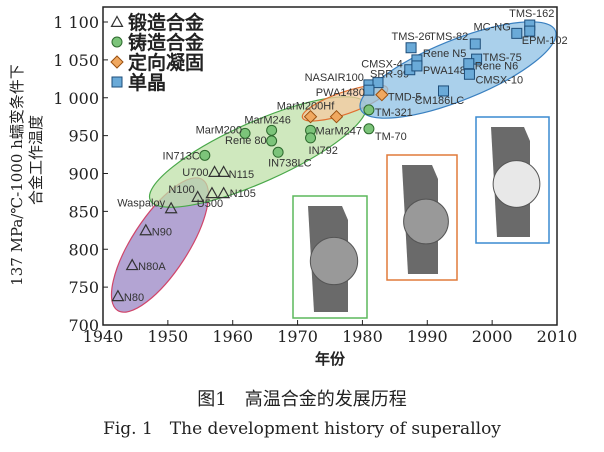  Describe the element at coordinates (241, 175) in the screenshot. I see `data-label: N115` at that location.